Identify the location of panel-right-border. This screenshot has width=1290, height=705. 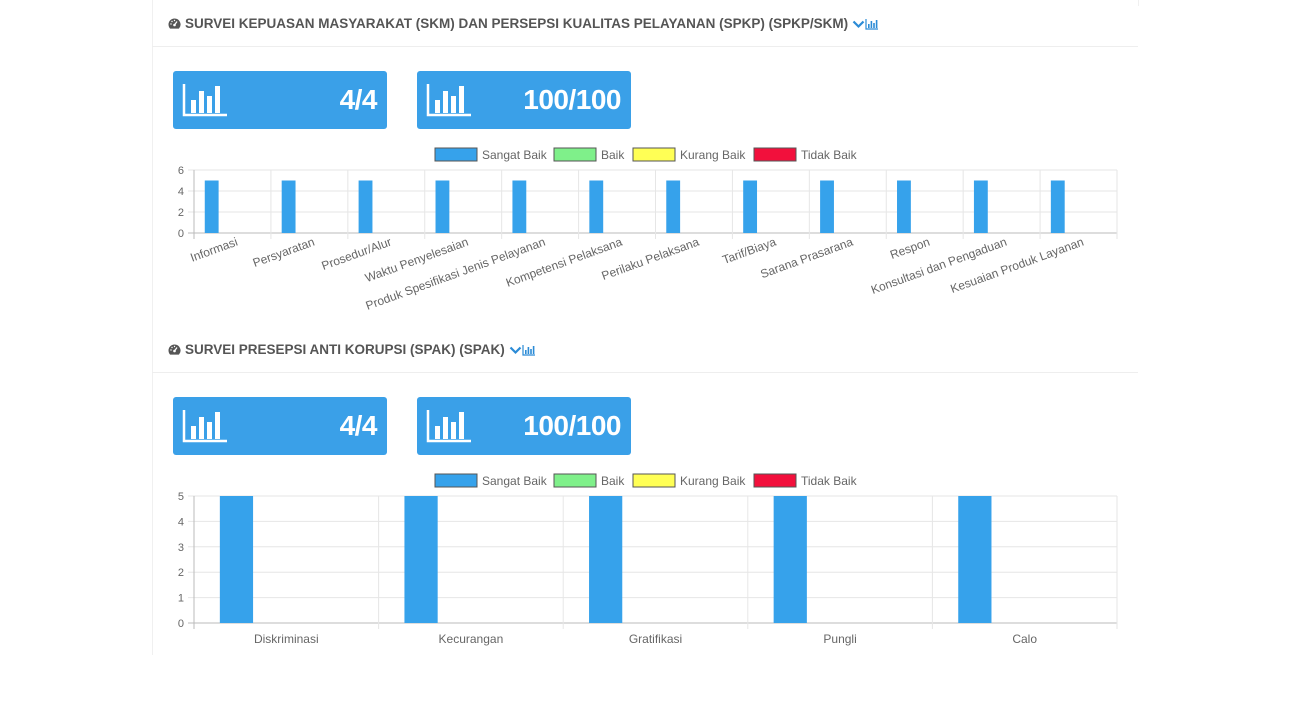
(1138, 3).